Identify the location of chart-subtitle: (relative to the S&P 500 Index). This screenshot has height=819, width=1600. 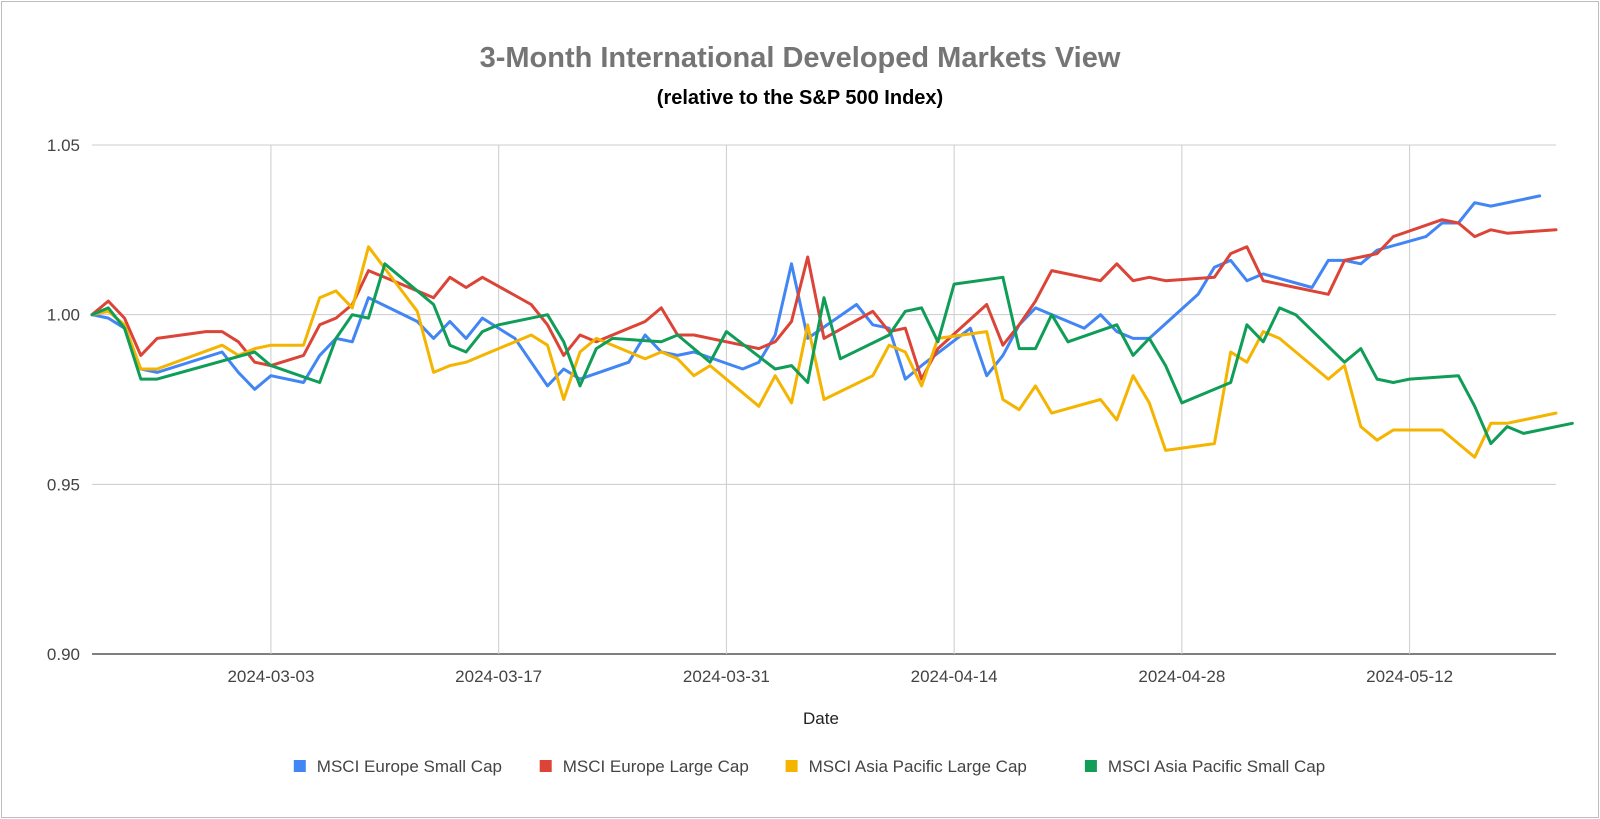
(800, 98).